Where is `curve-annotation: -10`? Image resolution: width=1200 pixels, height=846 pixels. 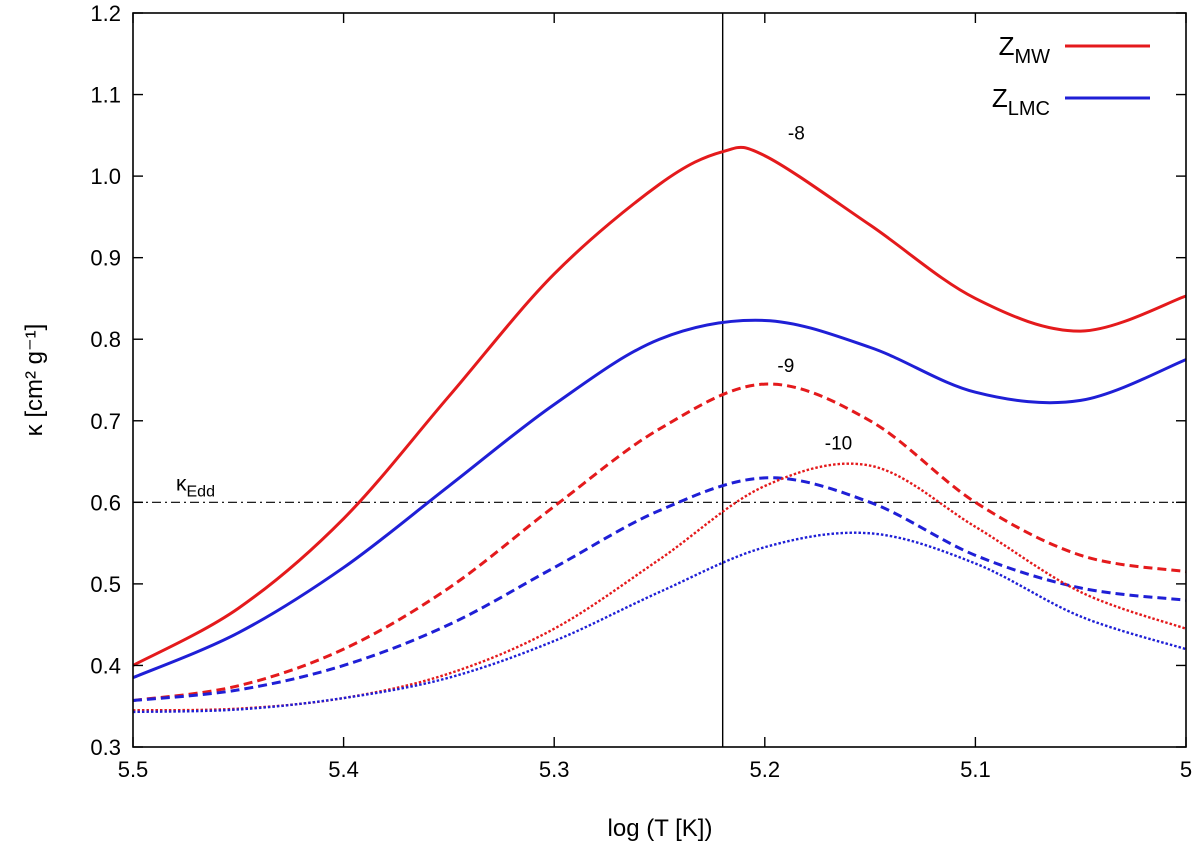 curve-annotation: -10 is located at coordinates (838, 443).